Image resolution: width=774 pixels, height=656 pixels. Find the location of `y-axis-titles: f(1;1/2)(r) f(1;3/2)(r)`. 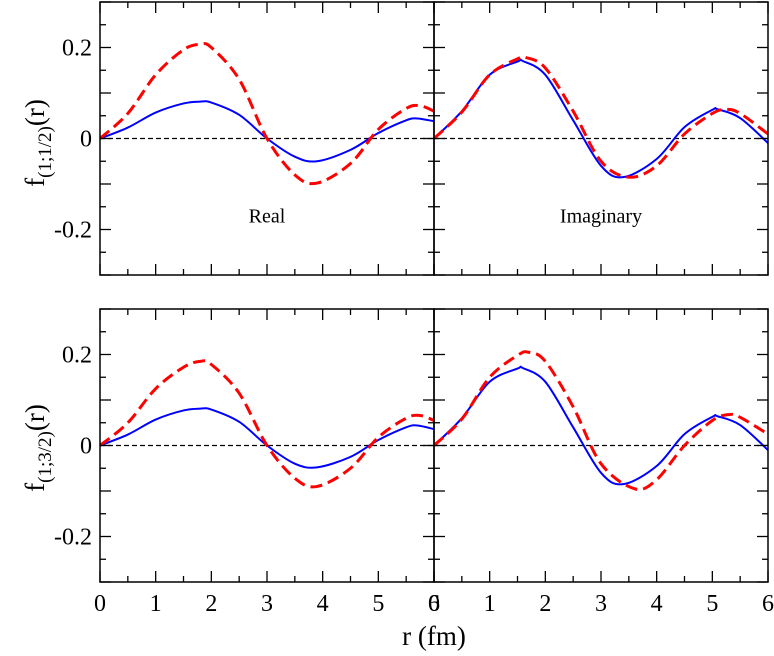

y-axis-titles: f(1;1/2)(r) f(1;3/2)(r) is located at coordinates (38, 295).